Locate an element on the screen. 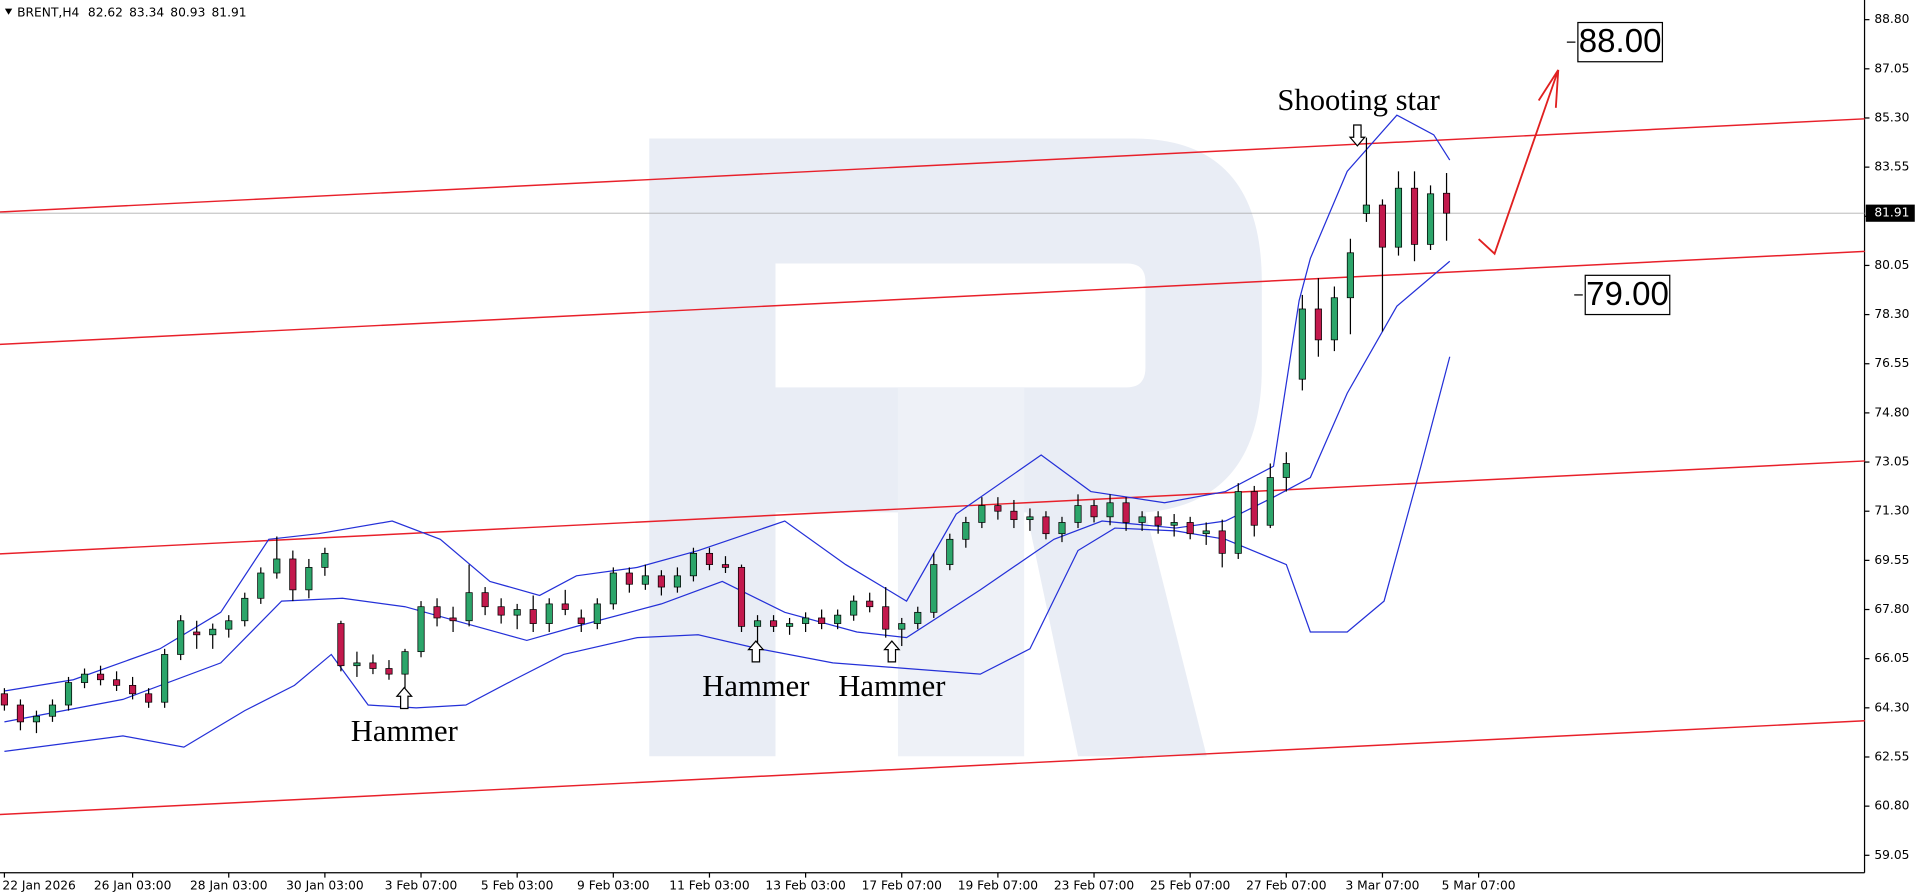 The image size is (1916, 896). y-tick-label: 80.05 is located at coordinates (1891, 265).